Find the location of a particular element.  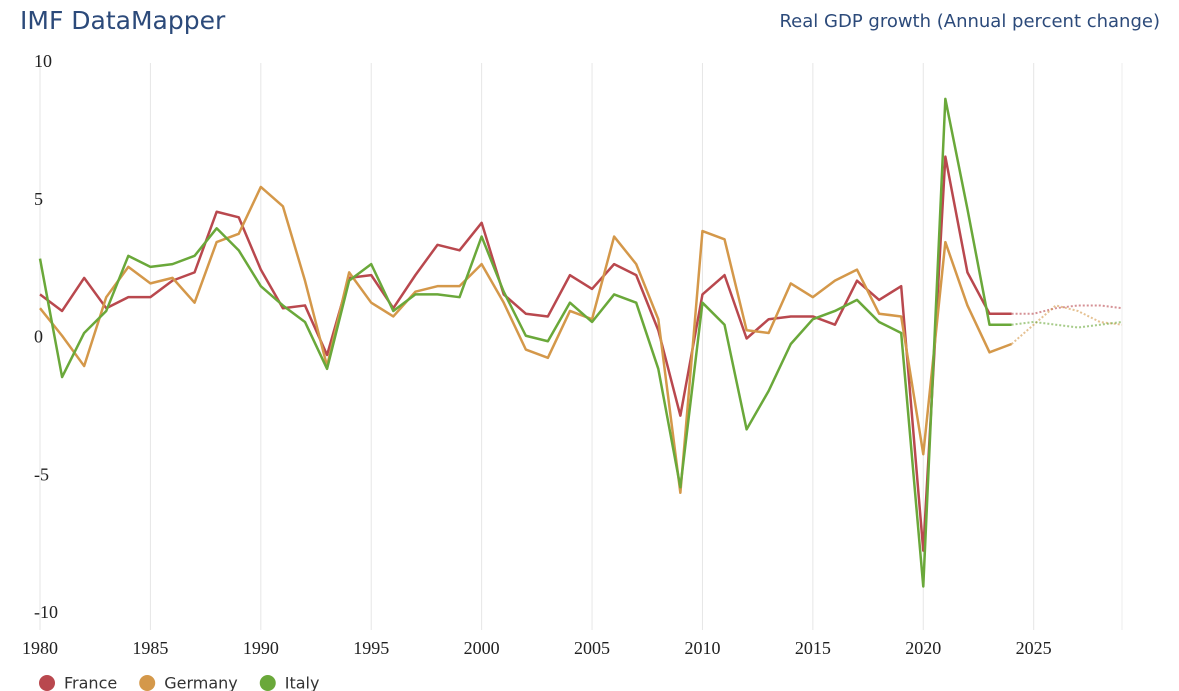

x-tick-label: 2005 is located at coordinates (592, 648).